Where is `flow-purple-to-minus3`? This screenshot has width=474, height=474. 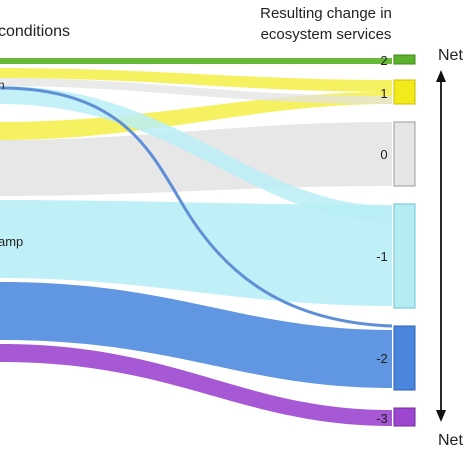 flow-purple-to-minus3 is located at coordinates (196, 385).